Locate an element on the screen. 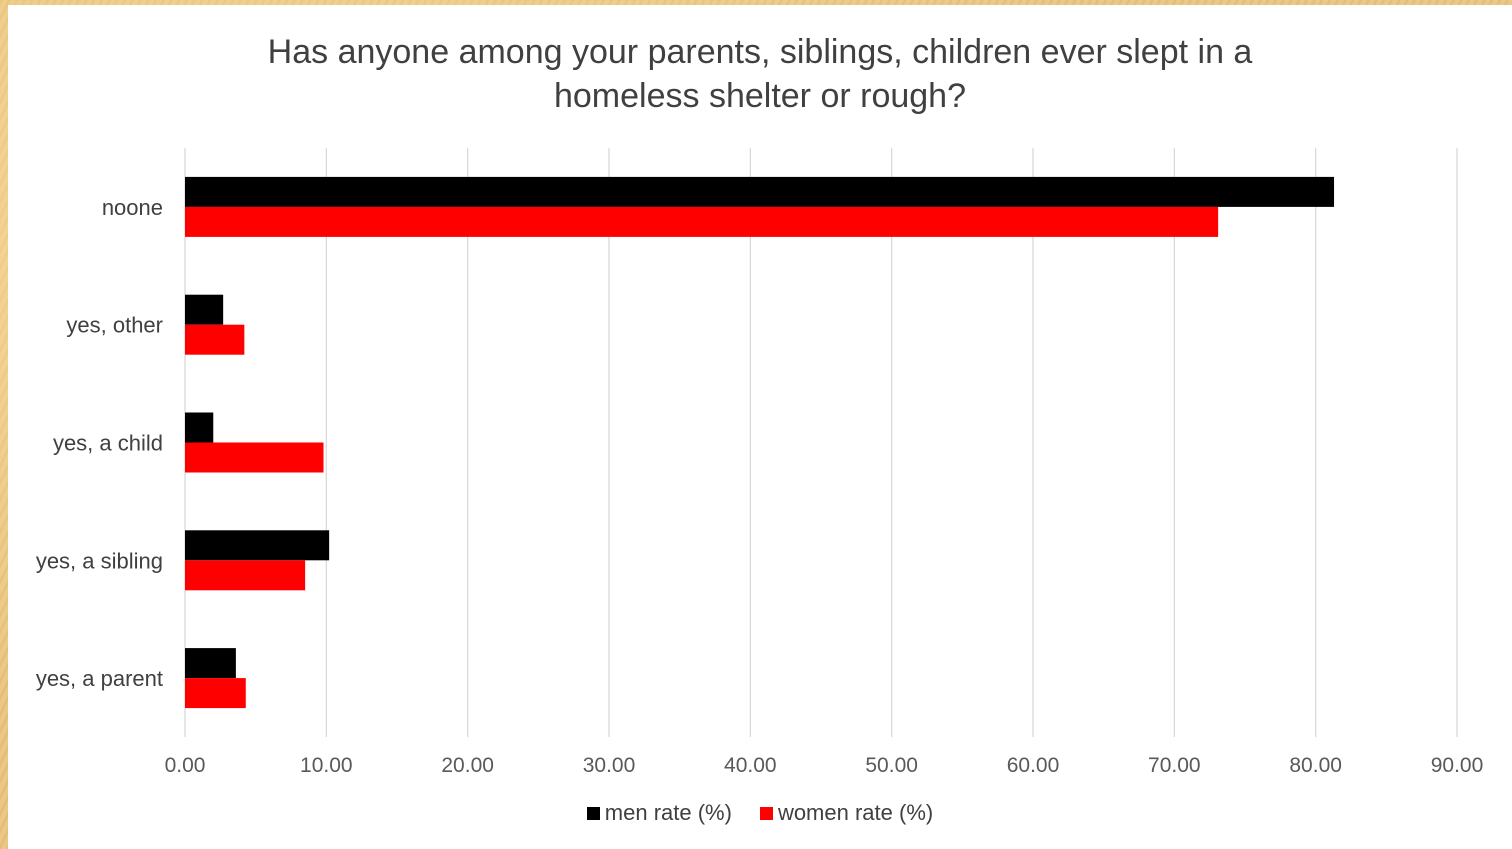 Image resolution: width=1512 pixels, height=849 pixels. x-tick-label: 80.00 is located at coordinates (1315, 765).